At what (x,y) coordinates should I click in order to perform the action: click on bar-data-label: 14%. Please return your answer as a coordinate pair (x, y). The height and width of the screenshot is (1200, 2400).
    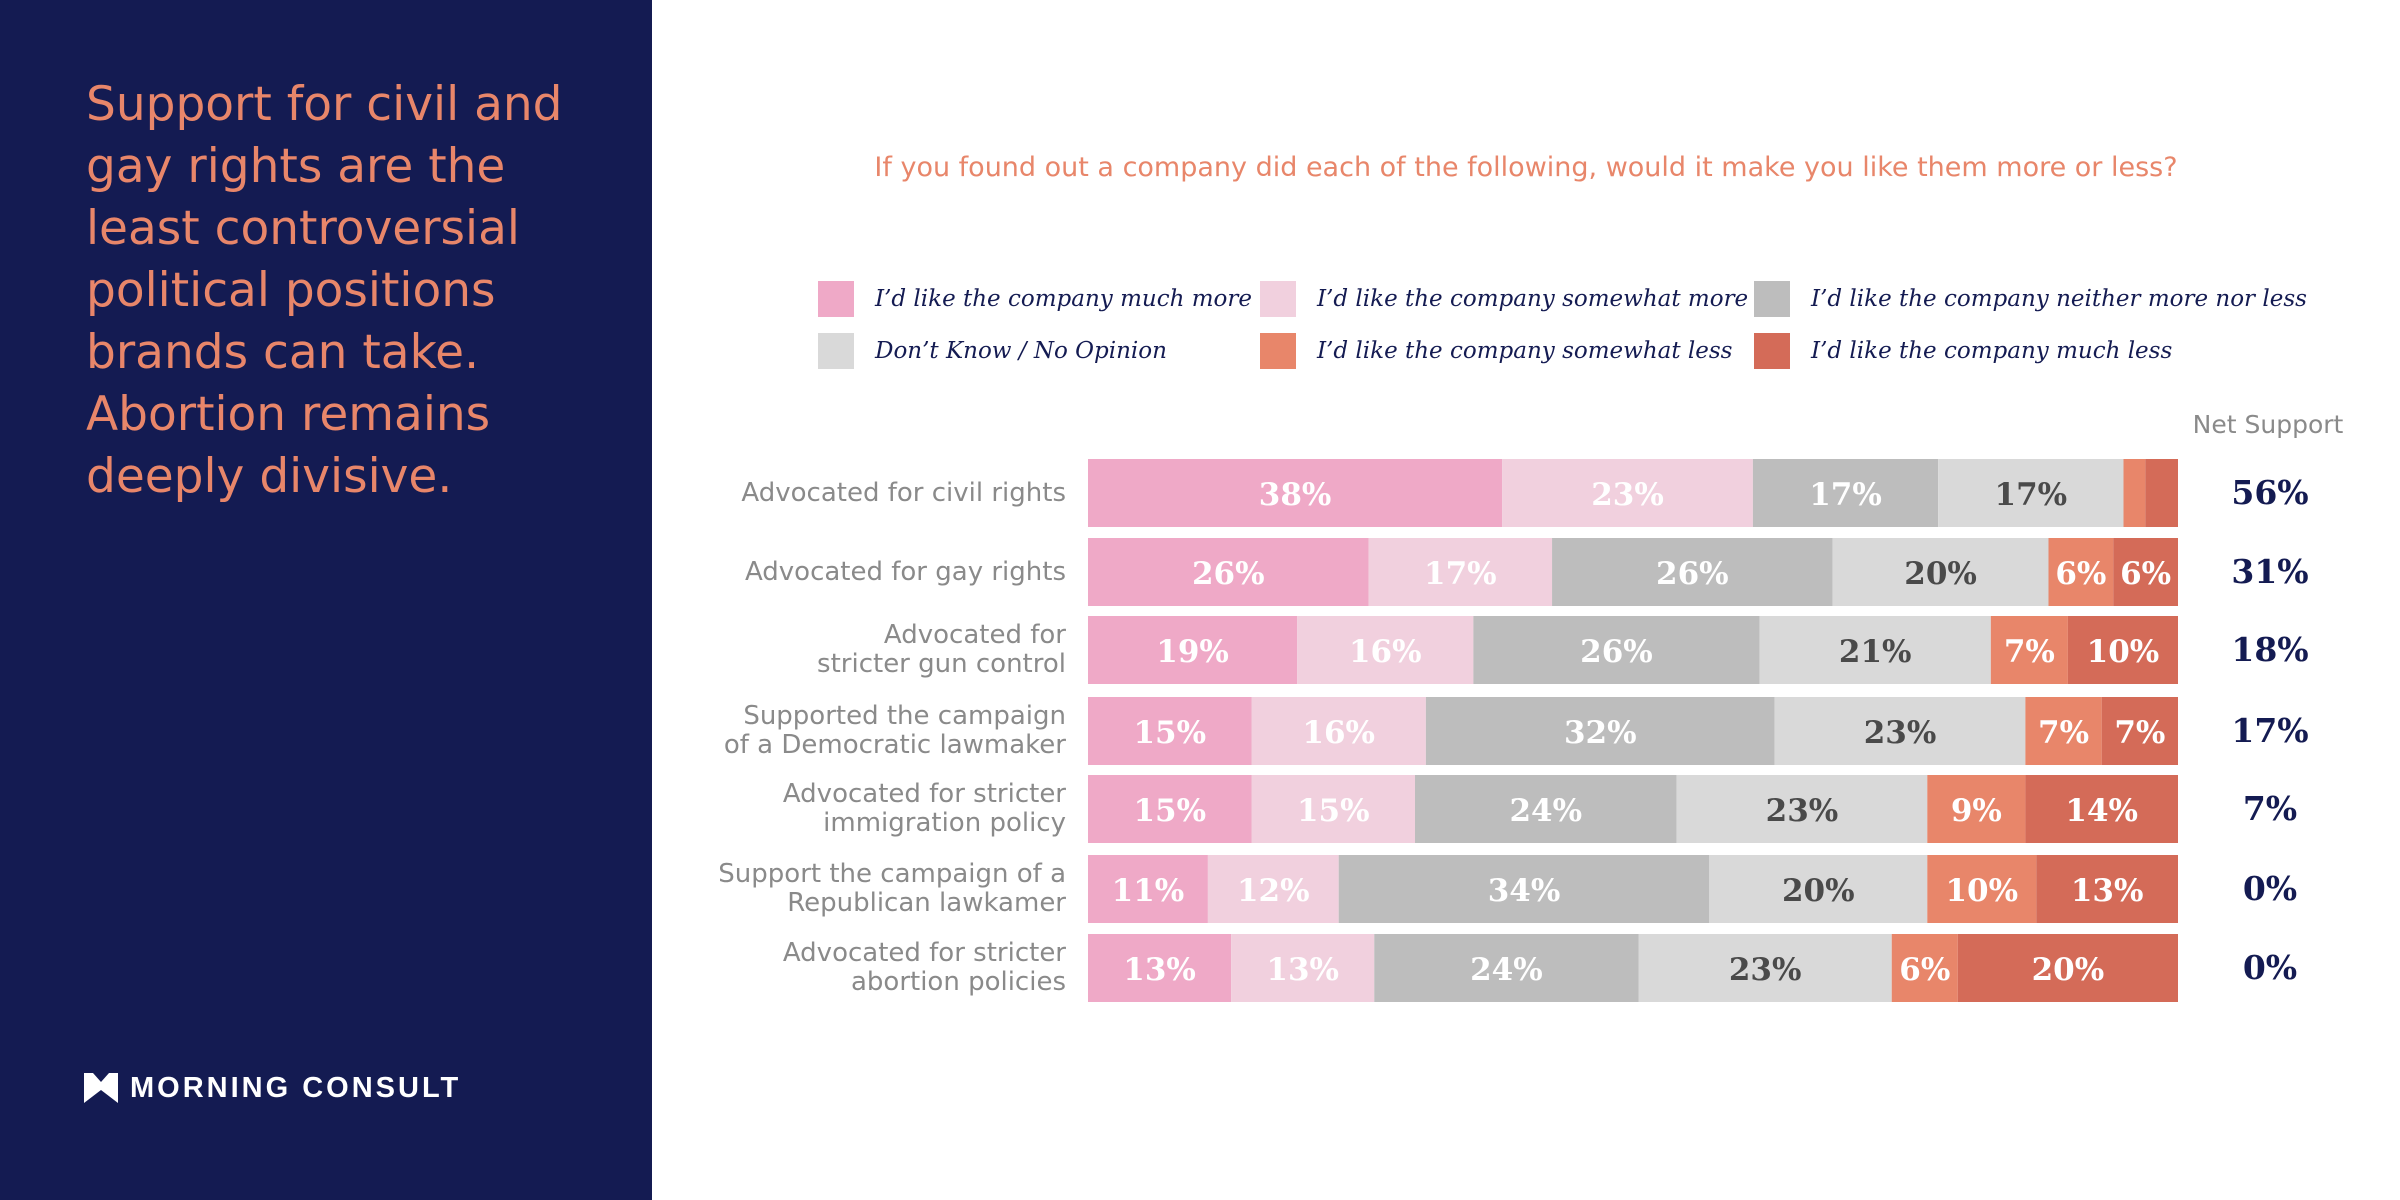
    Looking at the image, I should click on (2101, 811).